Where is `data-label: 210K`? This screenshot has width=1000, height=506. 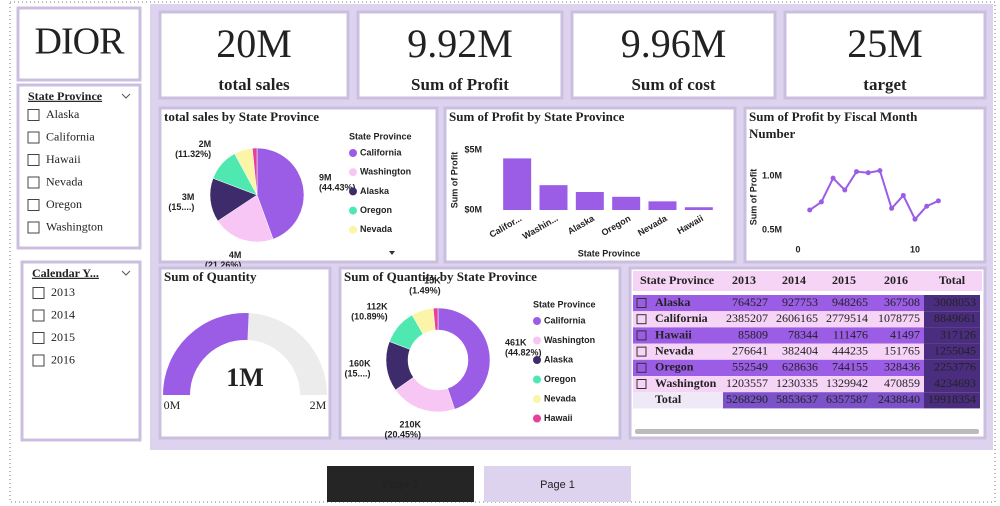
data-label: 210K is located at coordinates (411, 425).